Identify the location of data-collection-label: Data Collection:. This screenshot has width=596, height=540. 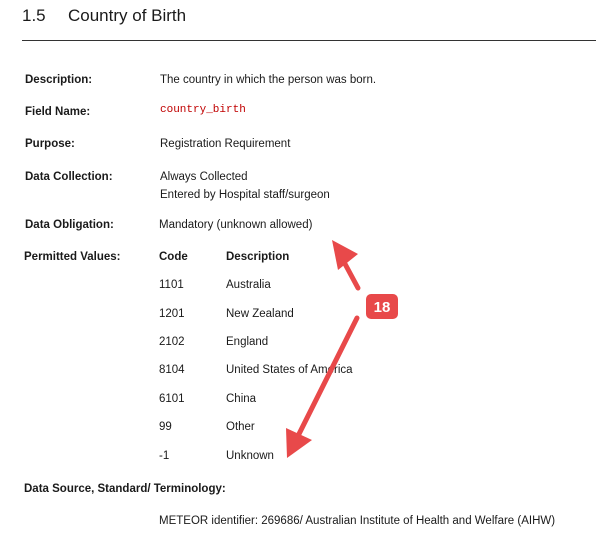
(69, 177).